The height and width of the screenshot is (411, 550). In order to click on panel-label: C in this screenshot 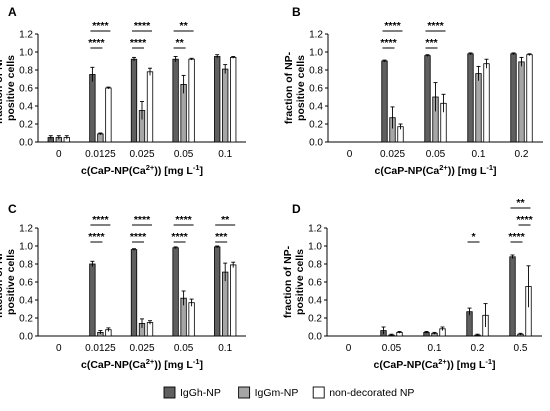, I will do `click(12, 209)`.